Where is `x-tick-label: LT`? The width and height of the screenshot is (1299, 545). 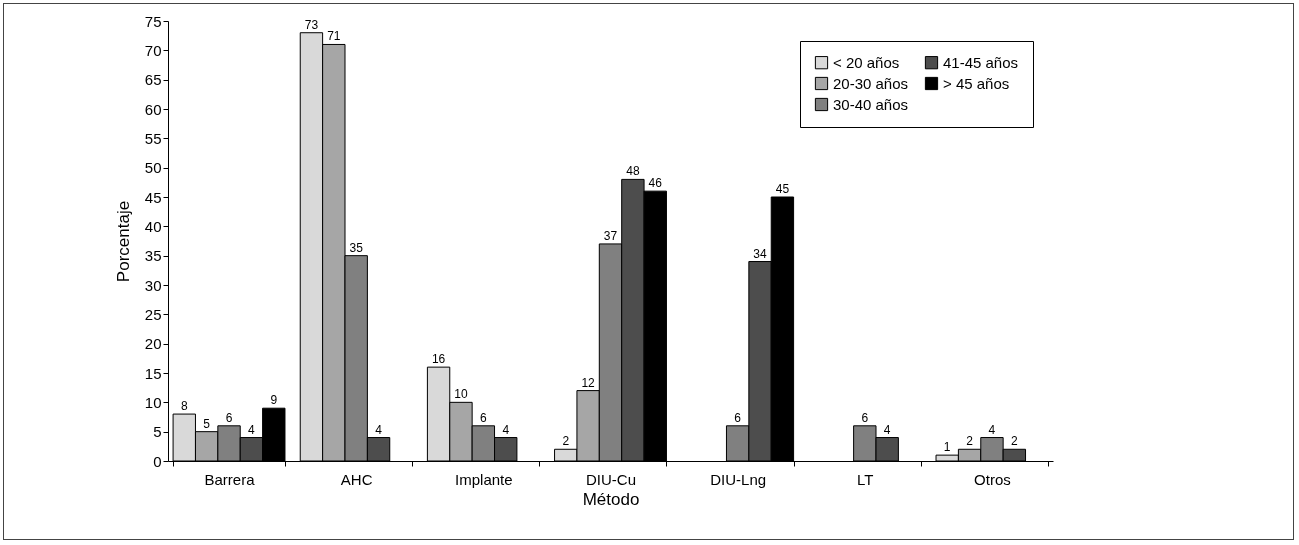 x-tick-label: LT is located at coordinates (865, 479).